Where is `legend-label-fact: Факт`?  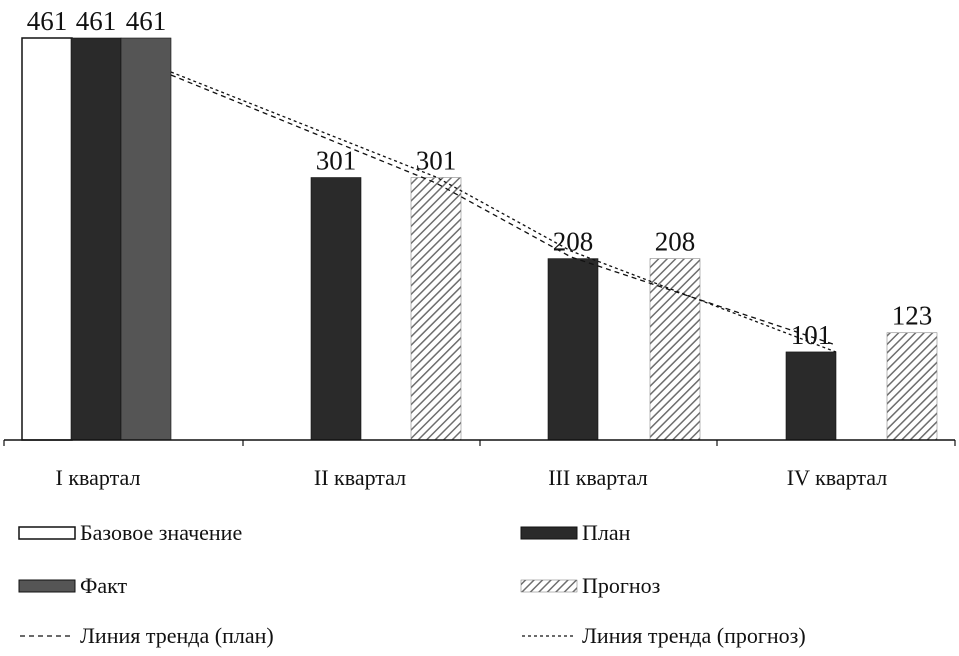 legend-label-fact: Факт is located at coordinates (104, 585).